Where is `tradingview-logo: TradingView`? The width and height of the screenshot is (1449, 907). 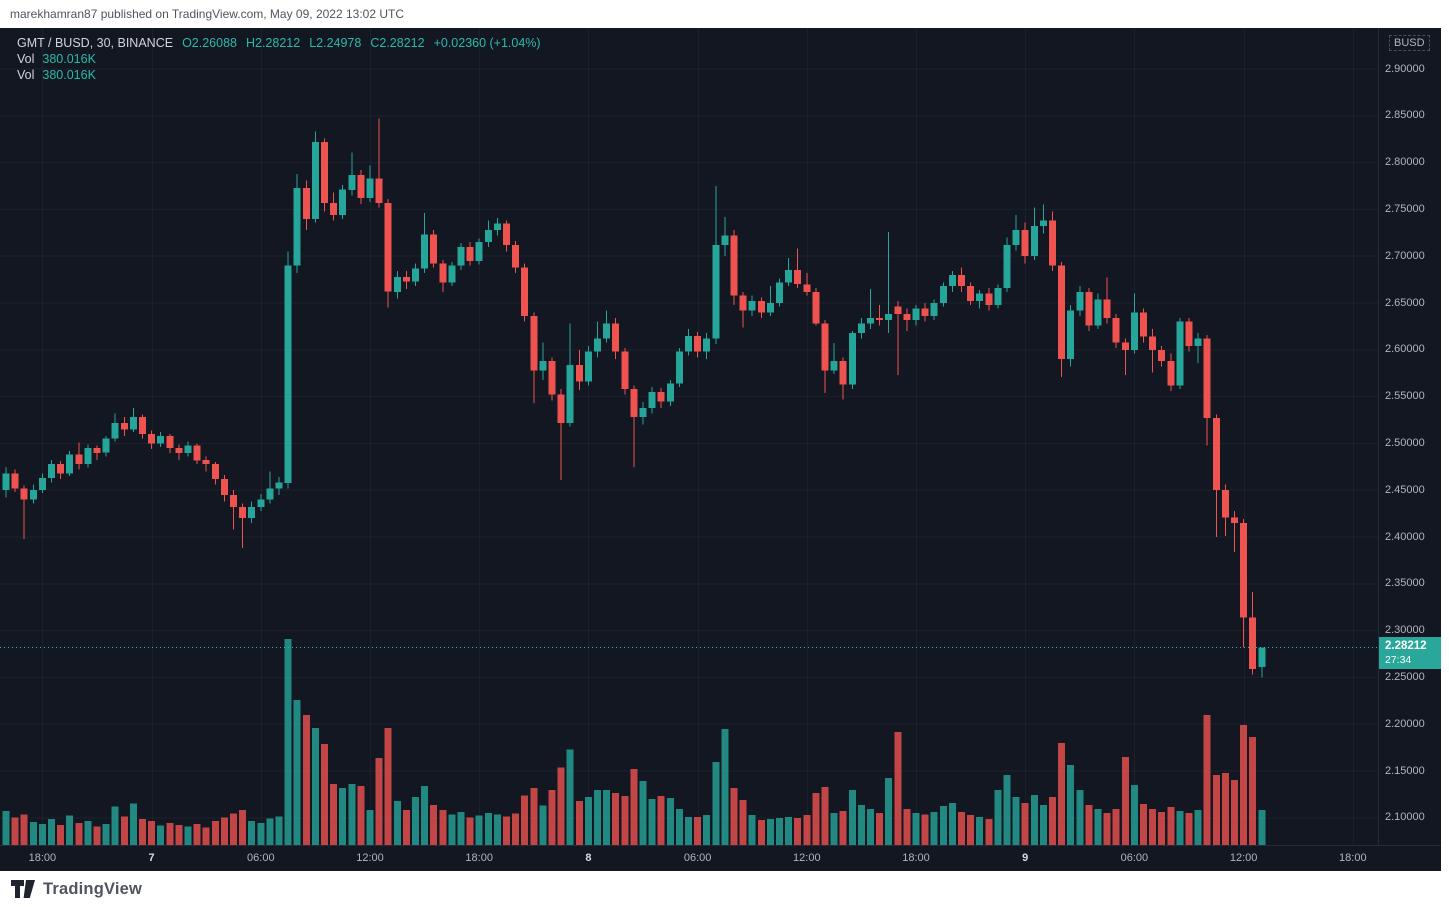 tradingview-logo: TradingView is located at coordinates (76, 889).